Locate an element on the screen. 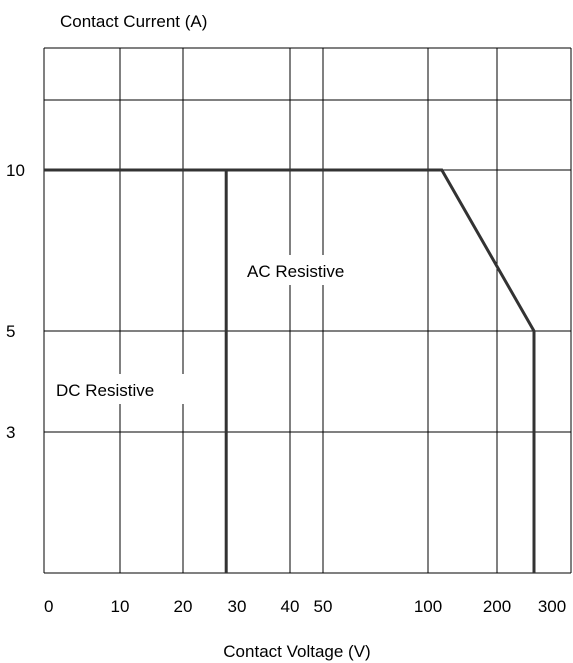  x-axis-label: Contact Voltage (V) is located at coordinates (296, 651).